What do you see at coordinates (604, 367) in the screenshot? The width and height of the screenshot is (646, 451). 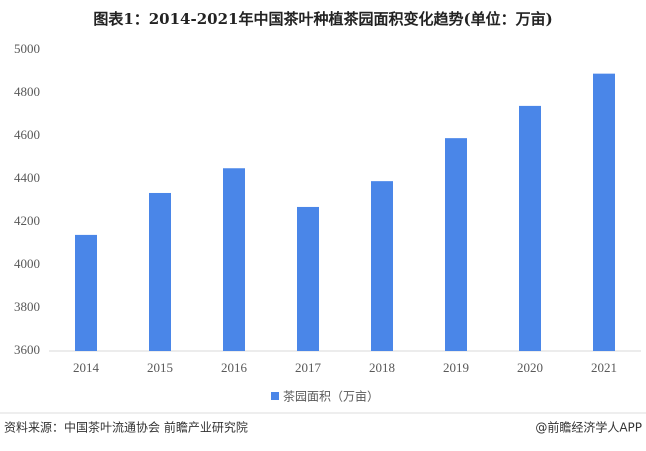 I see `x-tick-label: 2021` at bounding box center [604, 367].